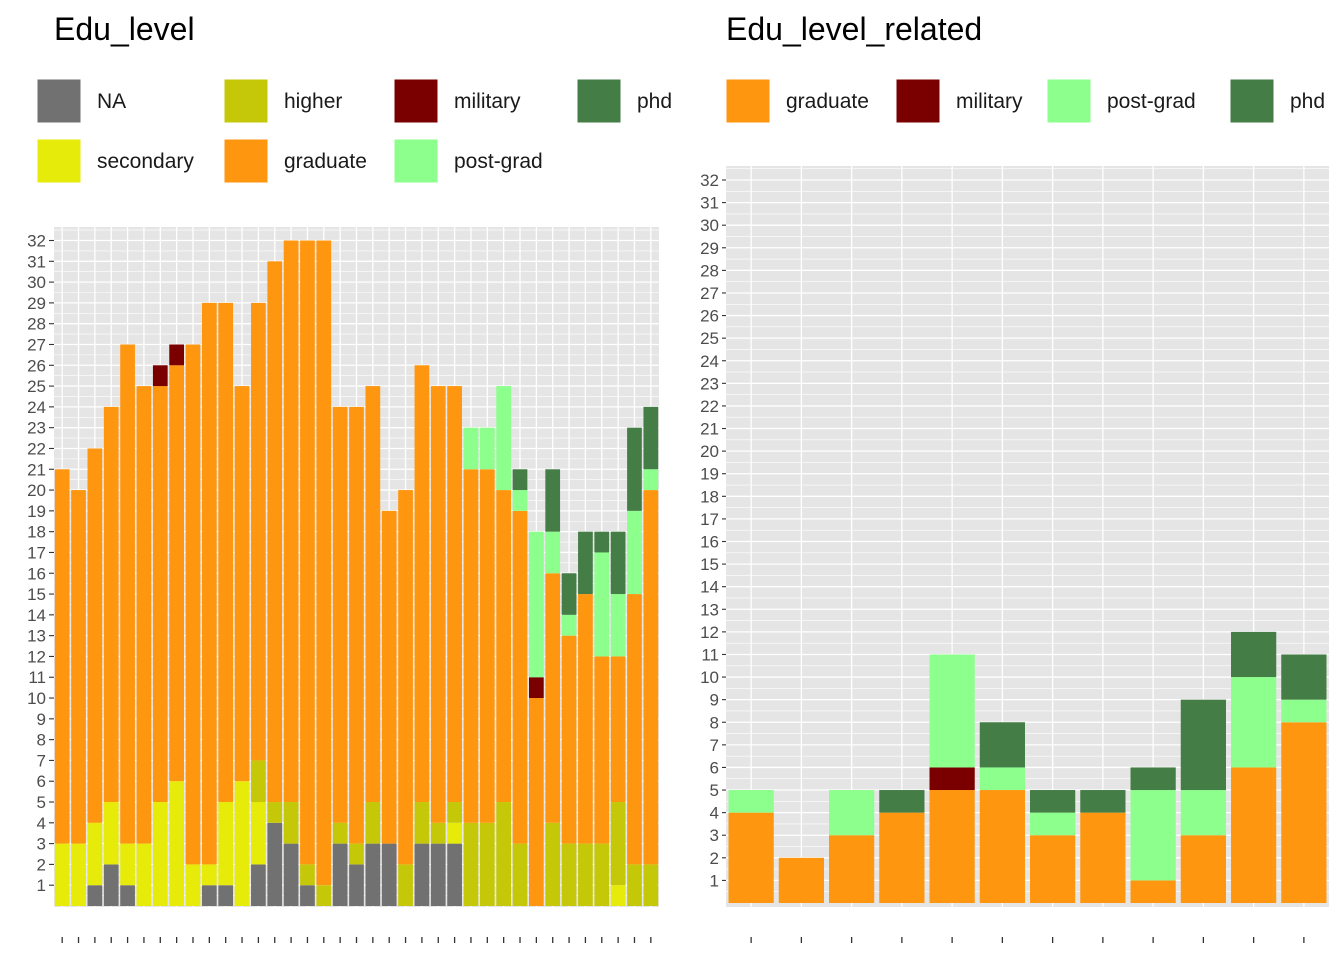  I want to click on y-tick-label-1: 26, so click(709, 316).